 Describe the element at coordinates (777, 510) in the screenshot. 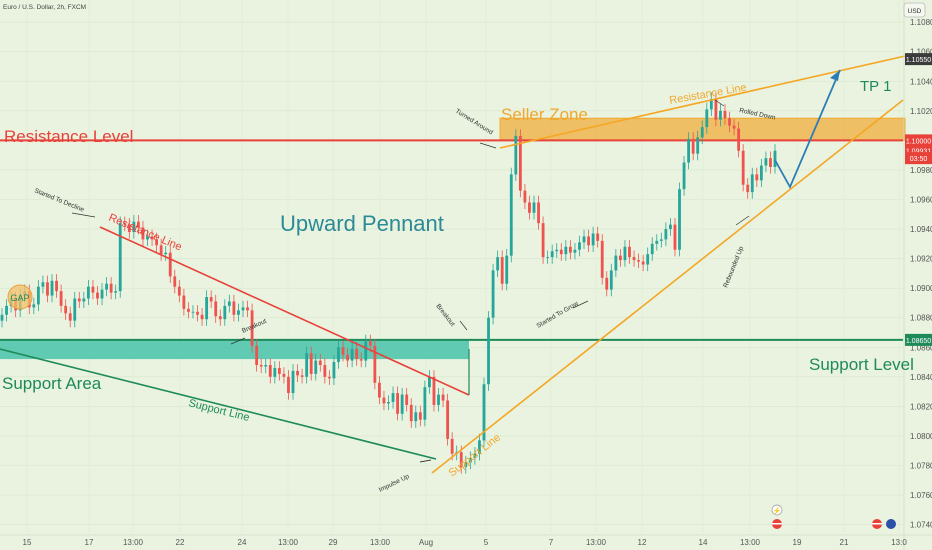

I see `lightning-icon: ⚡` at that location.